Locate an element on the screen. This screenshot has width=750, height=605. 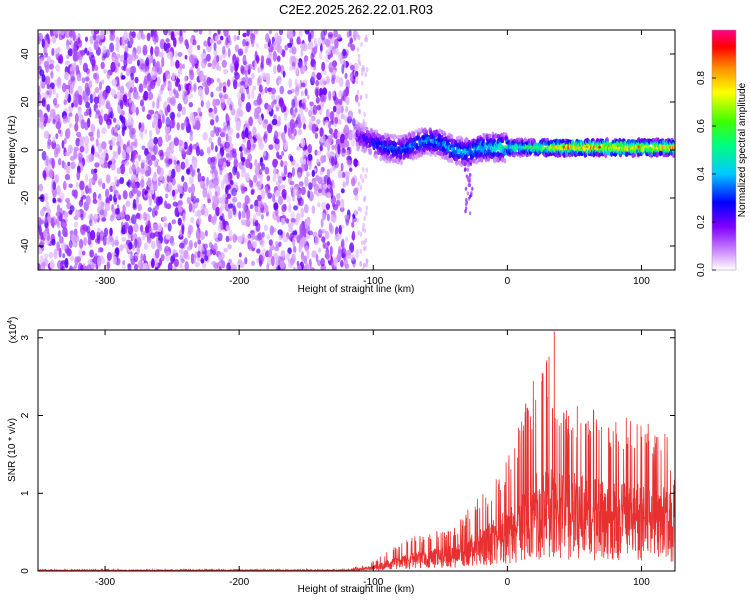
snr-multiplier-exp: 4 is located at coordinates (10, 322).